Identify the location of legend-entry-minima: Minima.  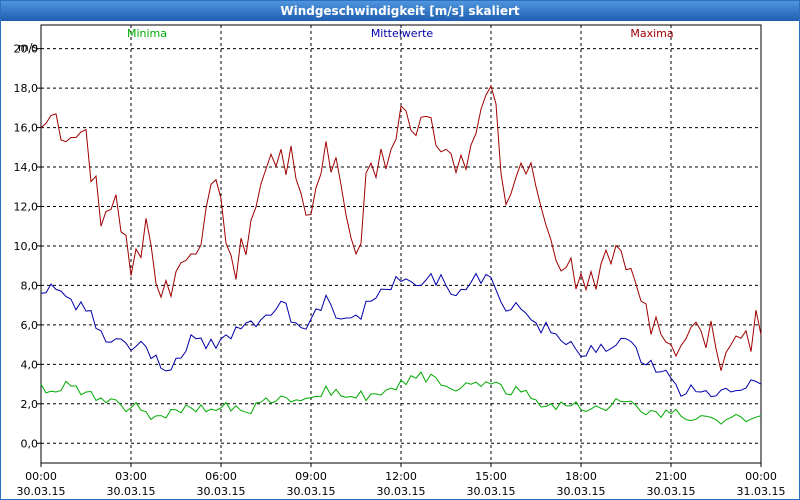
(147, 33).